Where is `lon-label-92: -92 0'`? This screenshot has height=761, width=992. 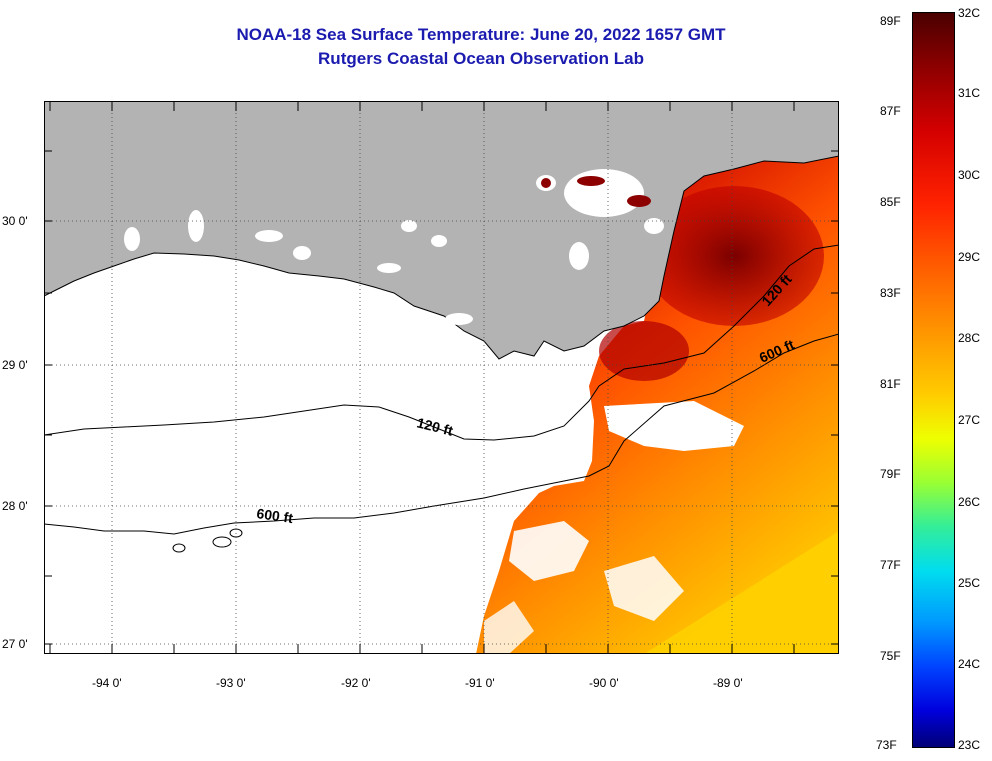
lon-label-92: -92 0' is located at coordinates (356, 683).